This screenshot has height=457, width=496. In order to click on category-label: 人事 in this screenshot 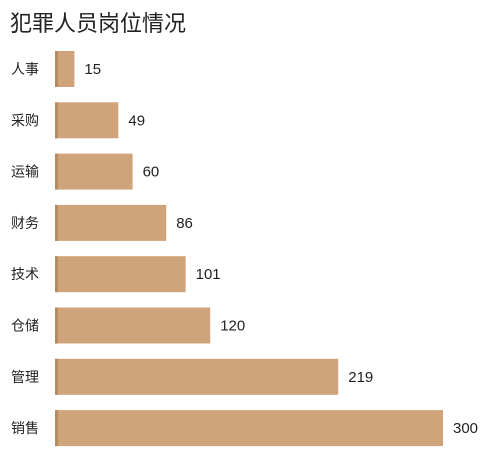, I will do `click(25, 70)`.